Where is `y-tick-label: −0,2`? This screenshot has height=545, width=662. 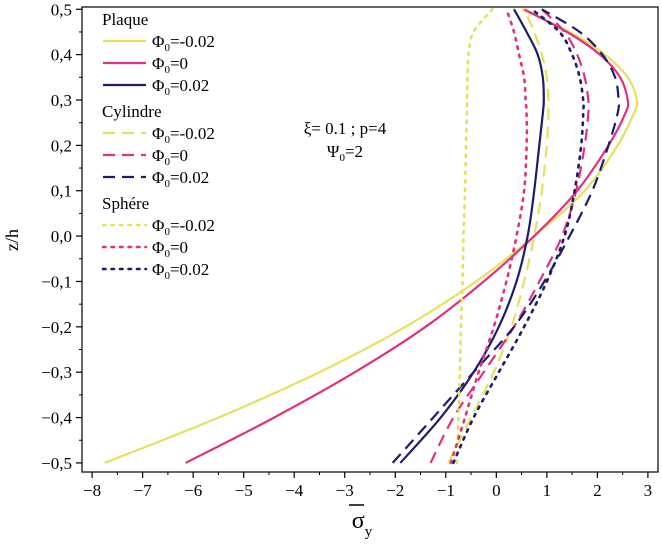
y-tick-label: −0,2 is located at coordinates (56, 327).